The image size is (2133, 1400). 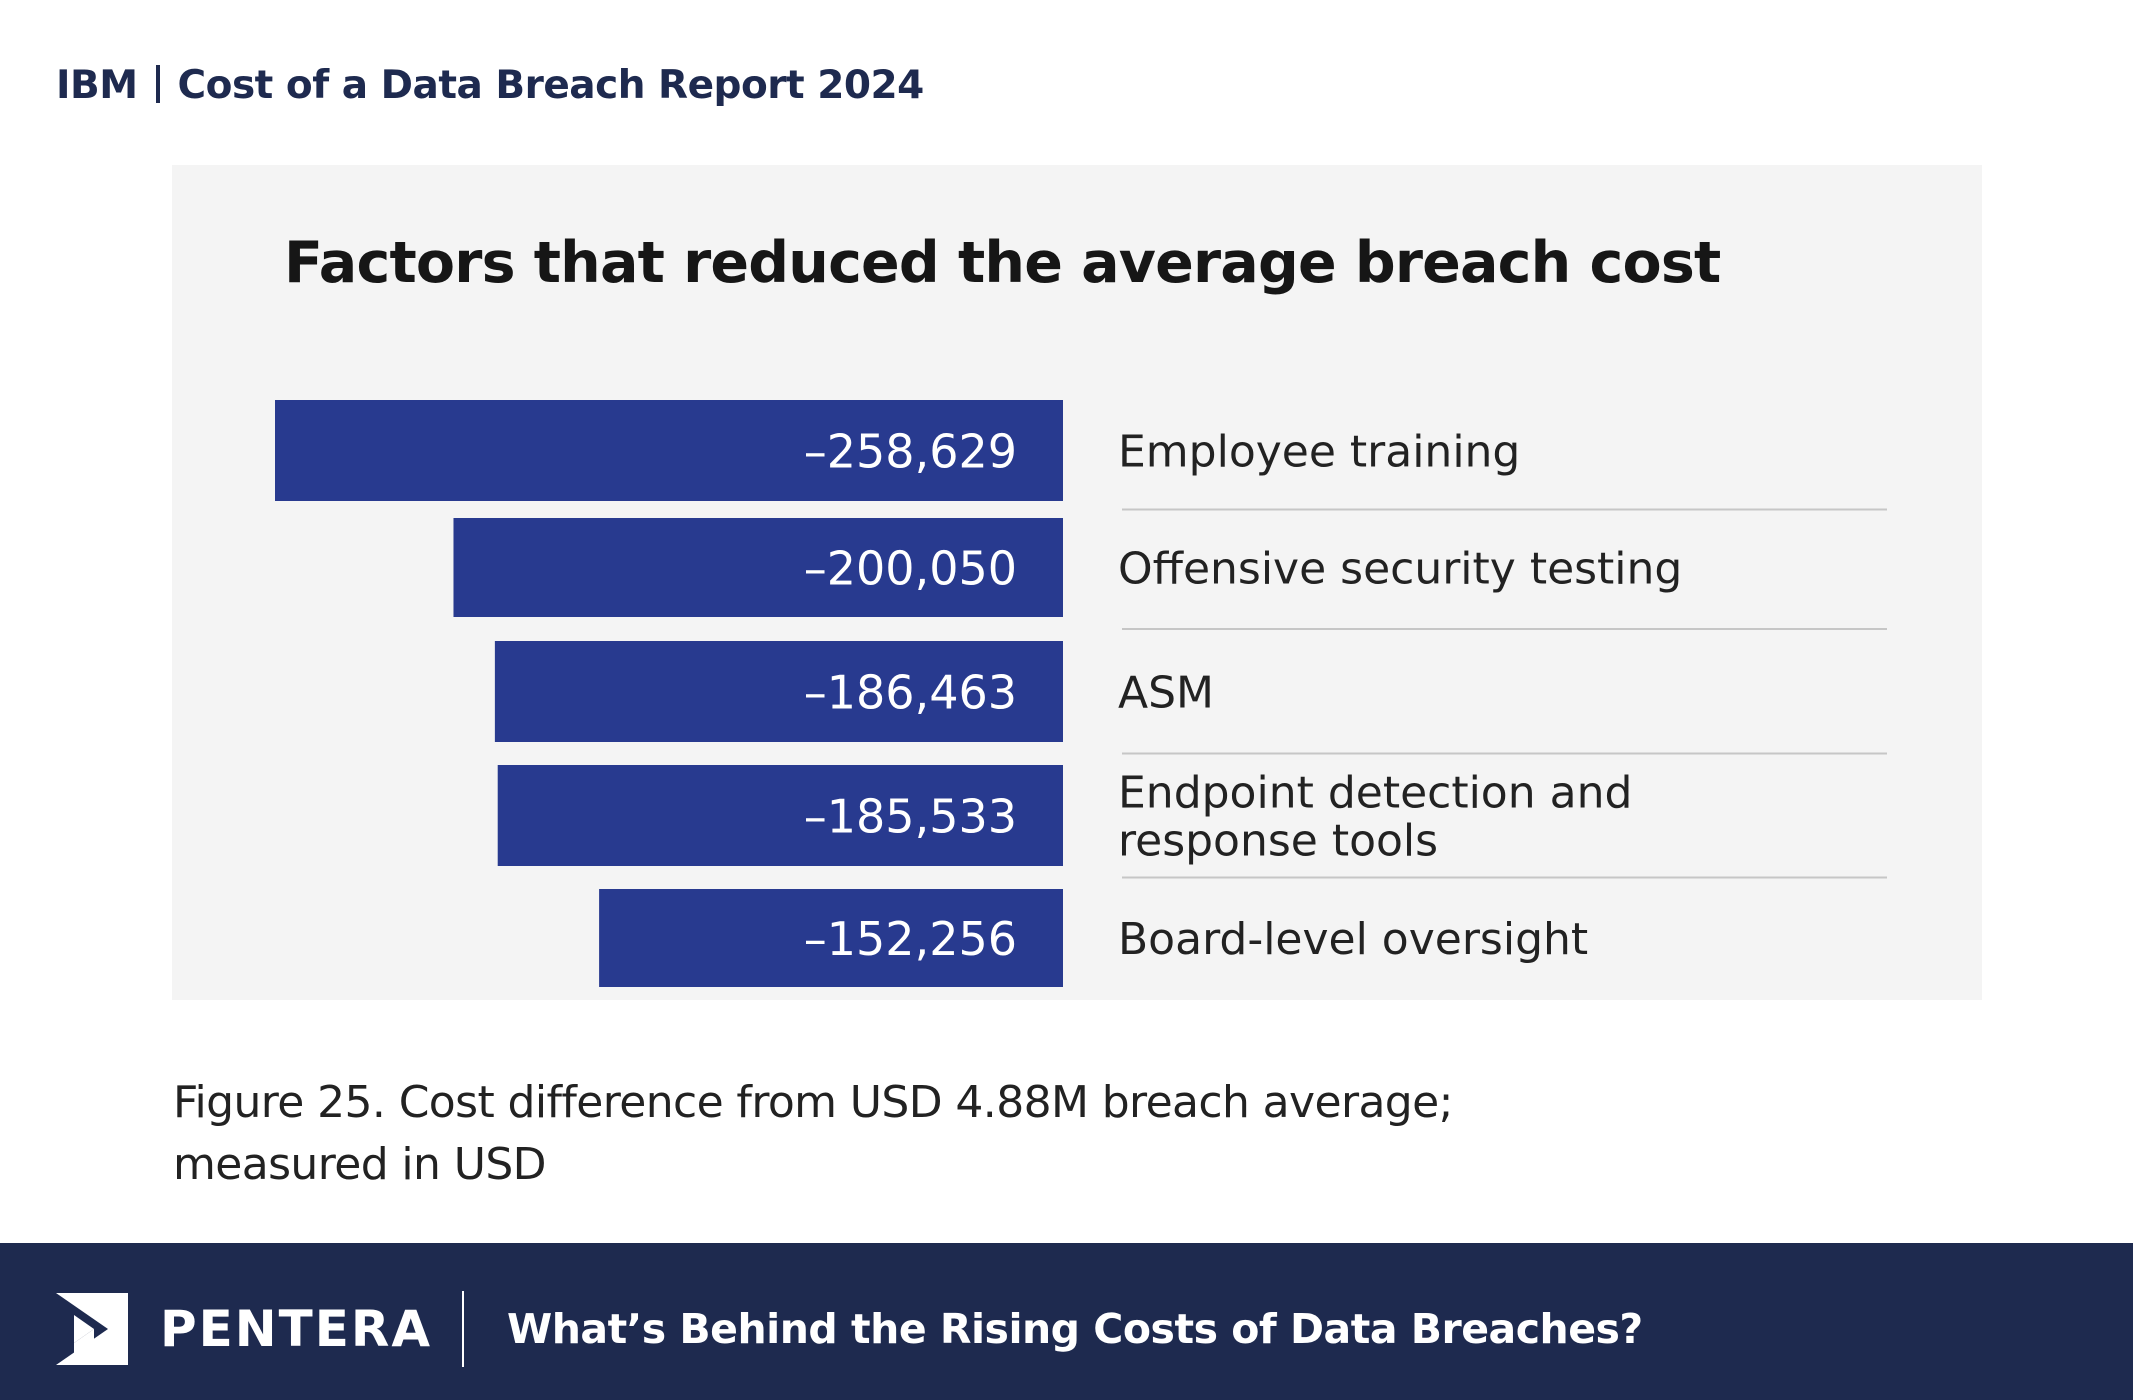 What do you see at coordinates (1166, 693) in the screenshot?
I see `category-label-3: ASM` at bounding box center [1166, 693].